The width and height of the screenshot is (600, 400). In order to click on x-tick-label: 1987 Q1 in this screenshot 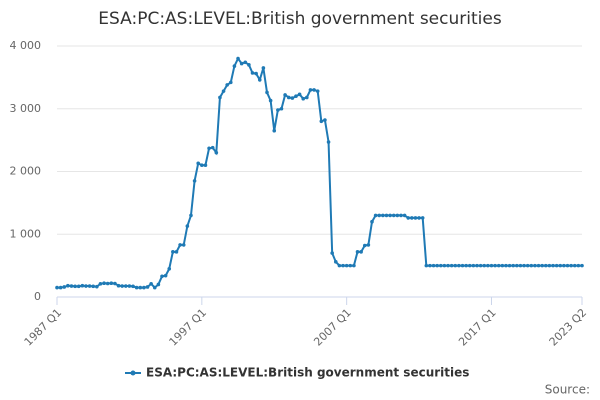, I will do `click(43, 327)`.